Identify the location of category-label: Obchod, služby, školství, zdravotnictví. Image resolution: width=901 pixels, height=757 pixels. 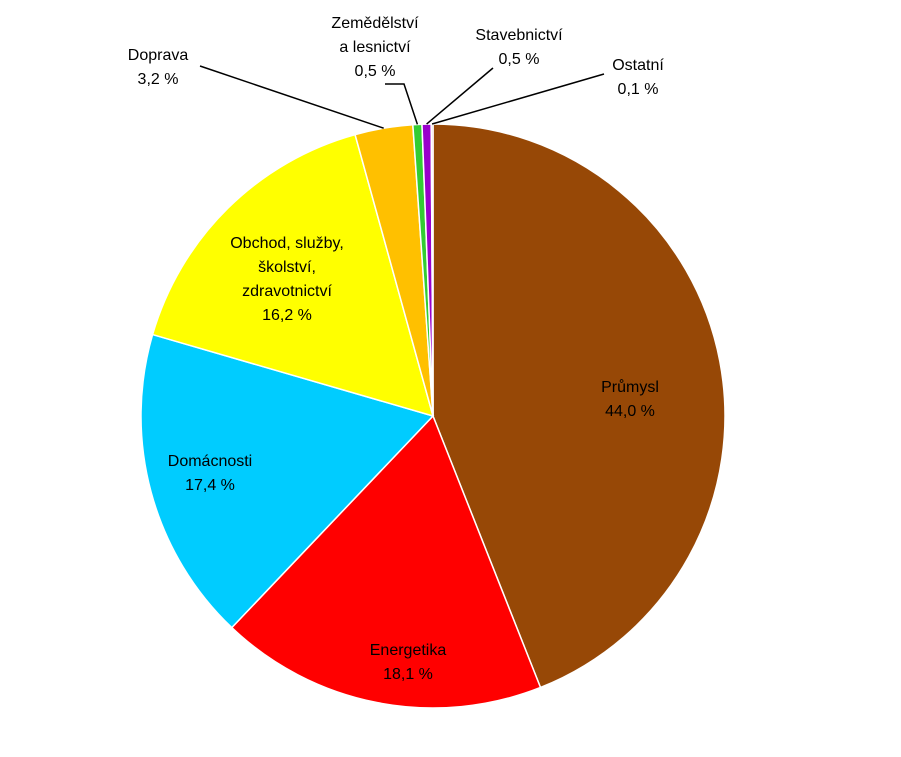
(287, 267).